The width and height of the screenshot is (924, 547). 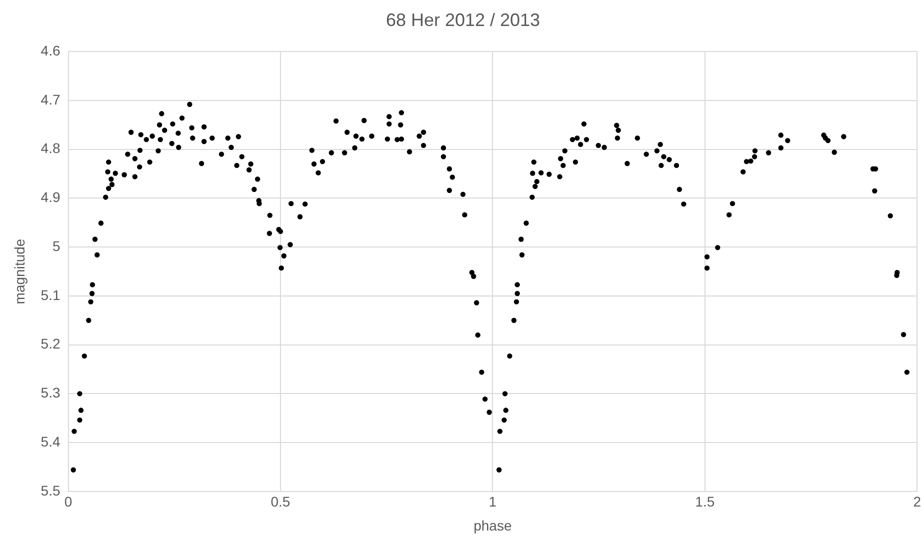 I want to click on y-tick-label: 5.2, so click(x=50, y=344).